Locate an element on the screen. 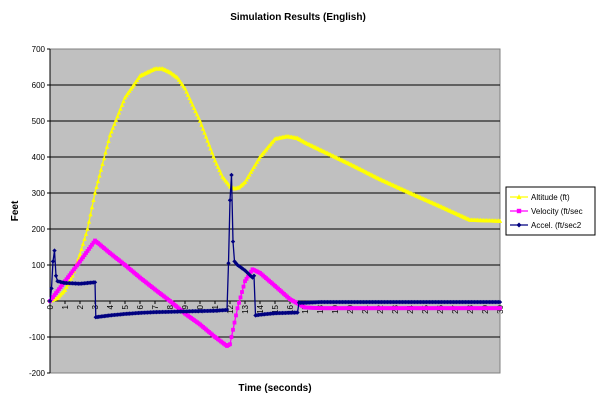  x-tick-label: 9 is located at coordinates (185, 306).